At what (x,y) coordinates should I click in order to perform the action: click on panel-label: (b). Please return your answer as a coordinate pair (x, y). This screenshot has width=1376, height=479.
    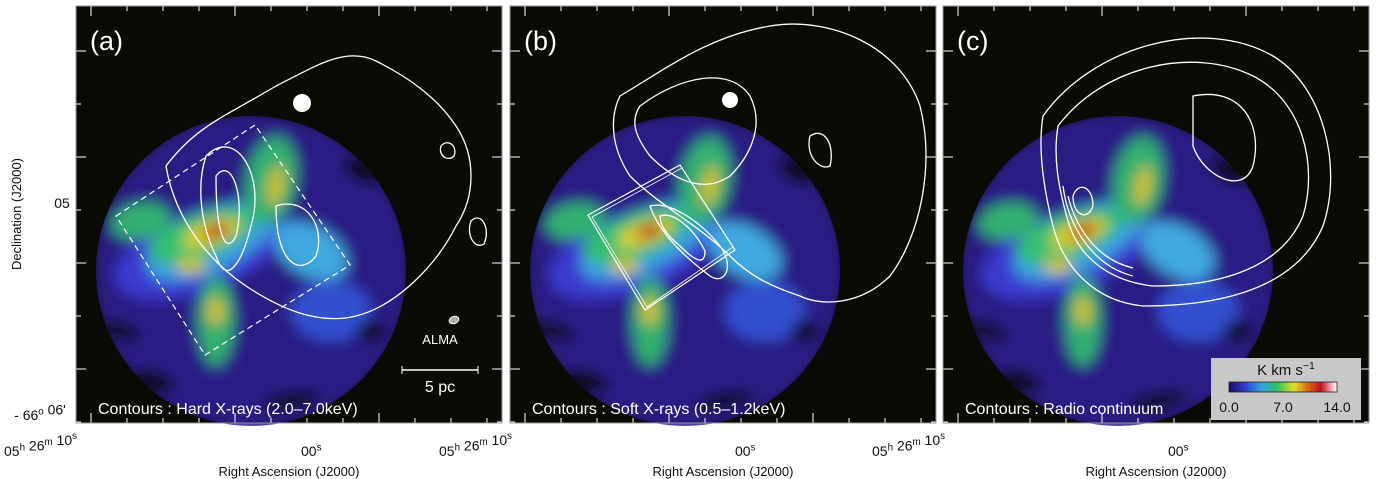
    Looking at the image, I should click on (540, 41).